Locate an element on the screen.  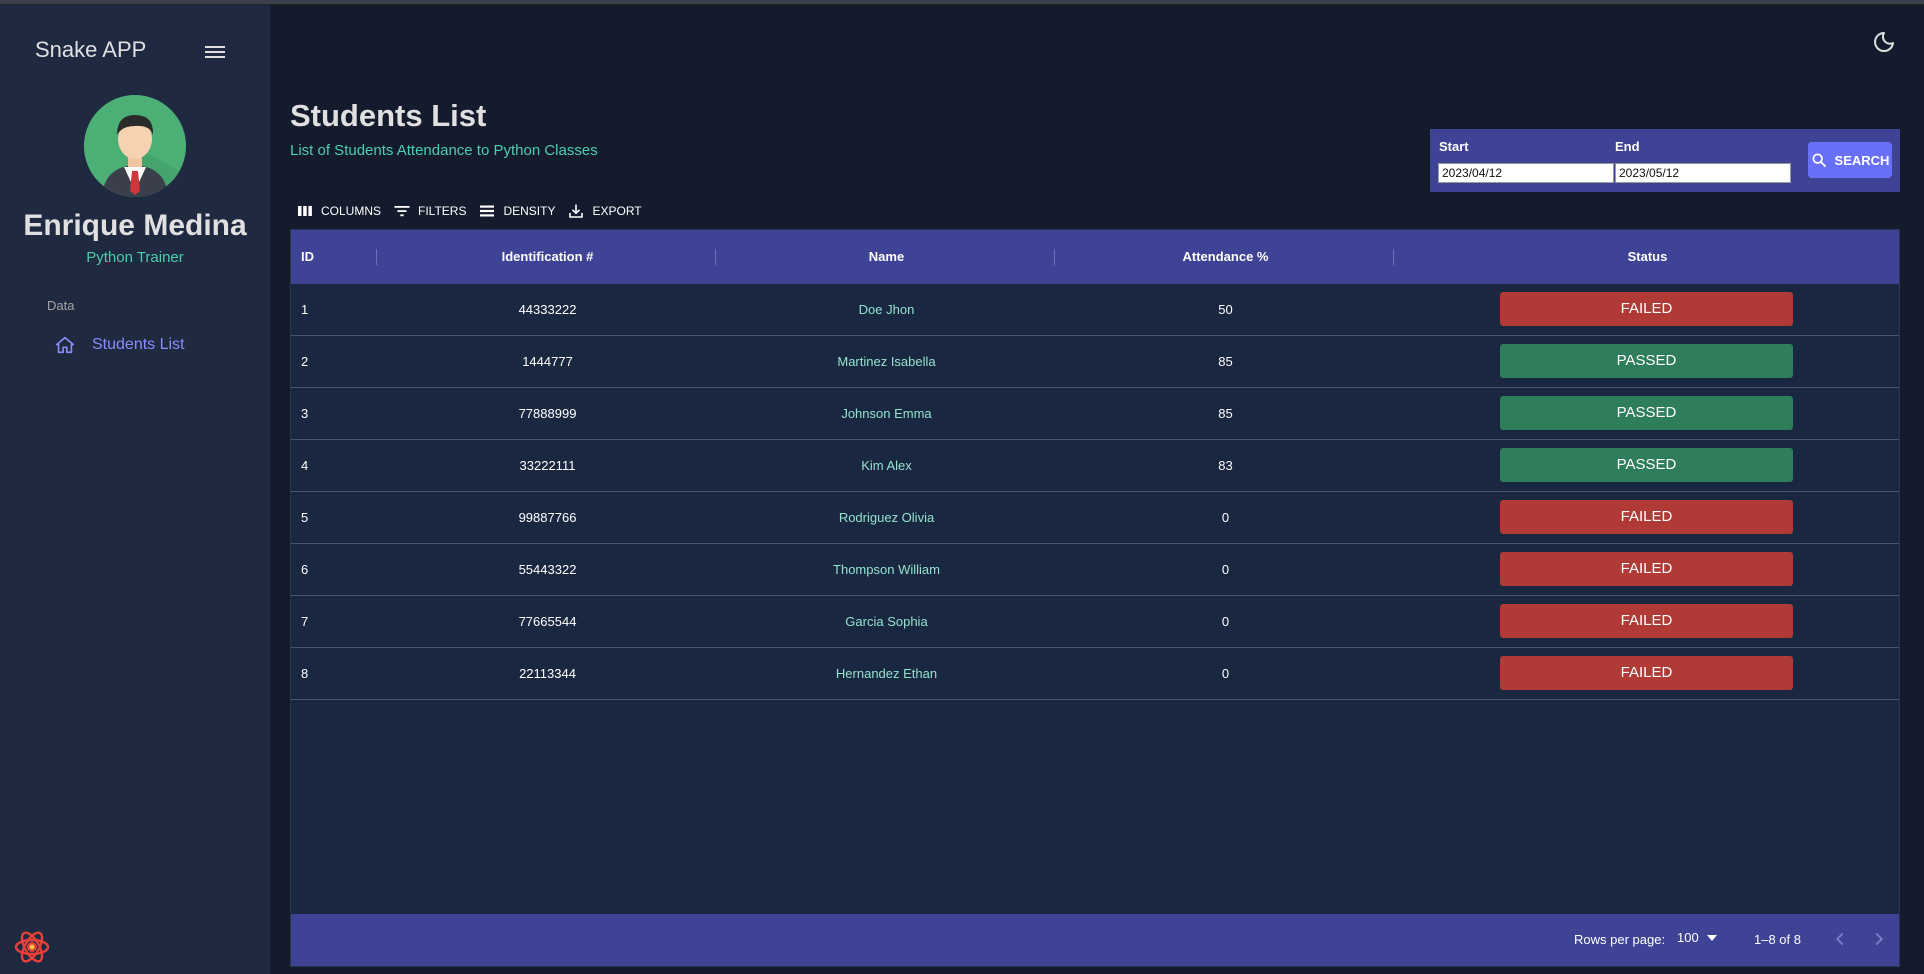
cell-attendance: 83 is located at coordinates (1225, 465).